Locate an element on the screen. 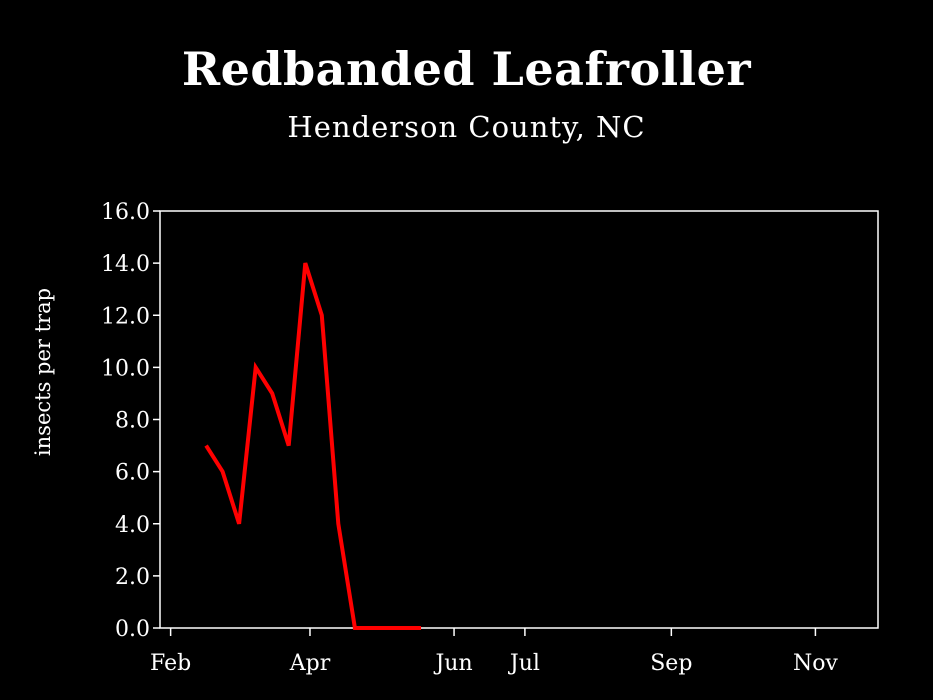 This screenshot has width=933, height=700. y-tick-label: 0.0 is located at coordinates (132, 629).